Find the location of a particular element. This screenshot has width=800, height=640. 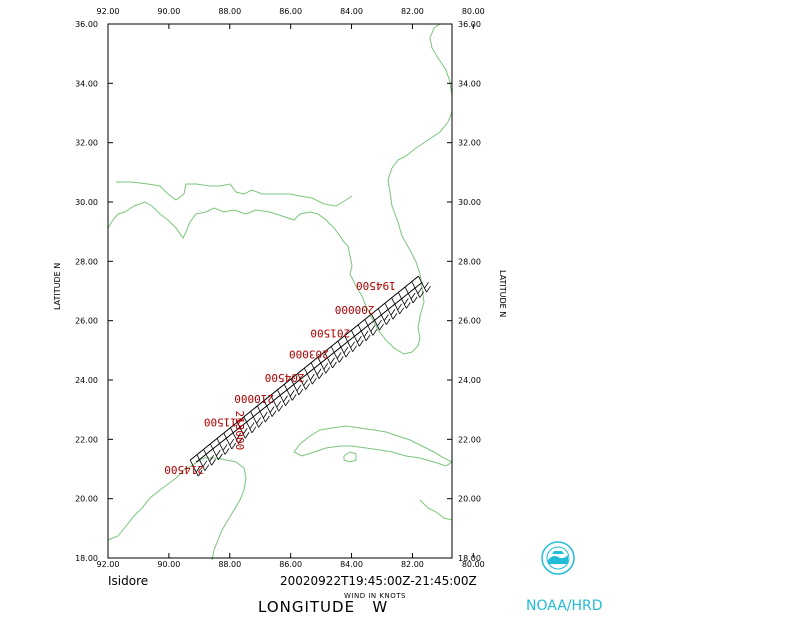

lat-tick-label-right: 24.00 is located at coordinates (469, 380).